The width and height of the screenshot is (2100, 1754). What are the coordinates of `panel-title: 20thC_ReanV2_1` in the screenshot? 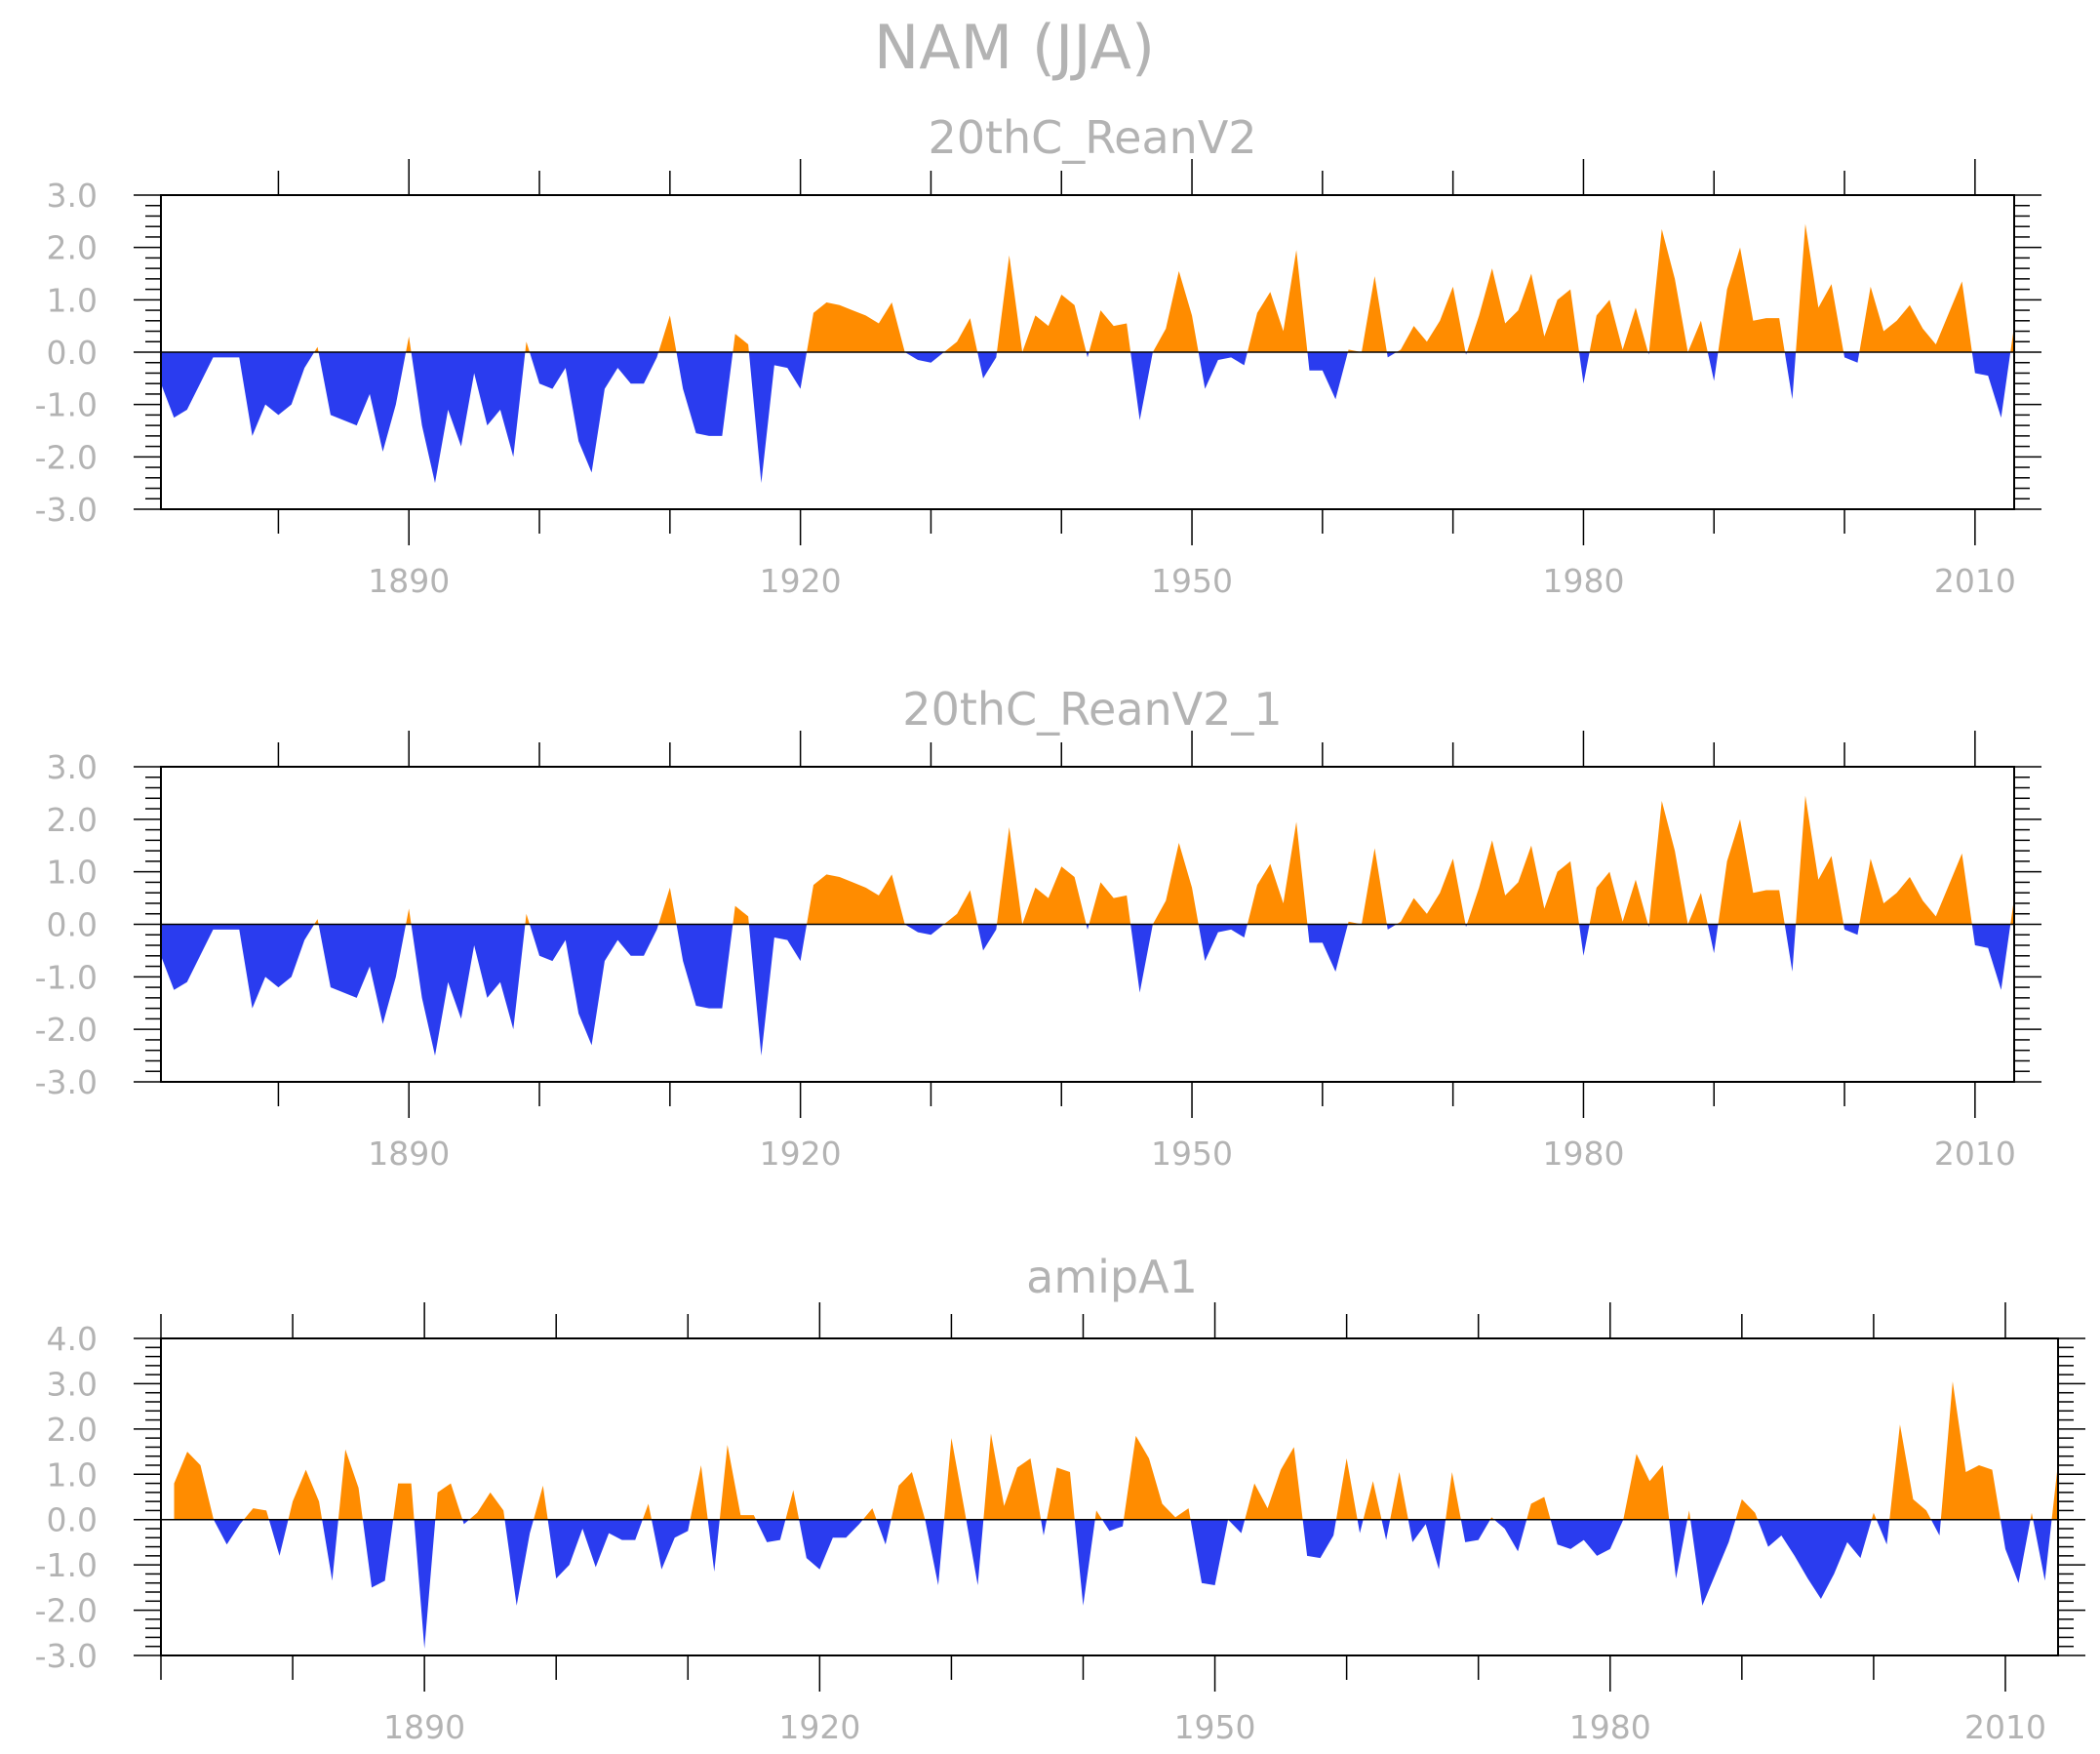 It's located at (1092, 709).